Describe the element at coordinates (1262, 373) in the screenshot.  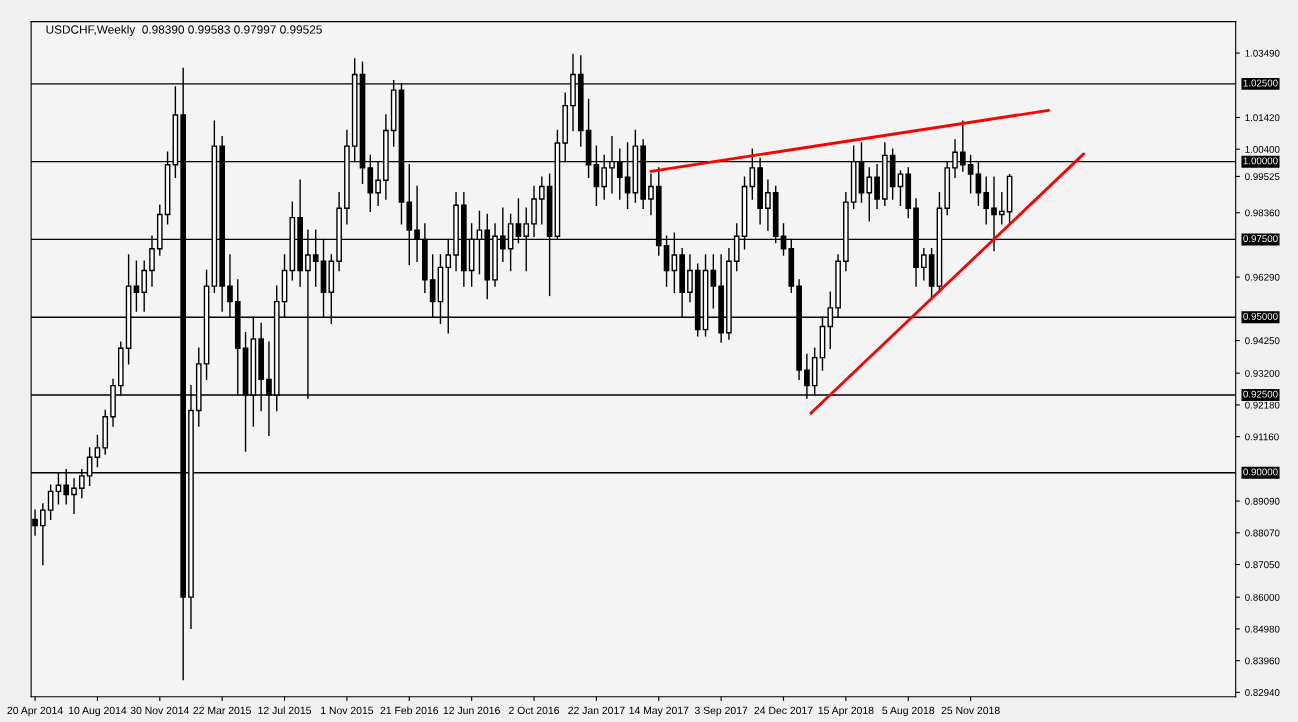
I see `y-tick-label: 0.93200` at that location.